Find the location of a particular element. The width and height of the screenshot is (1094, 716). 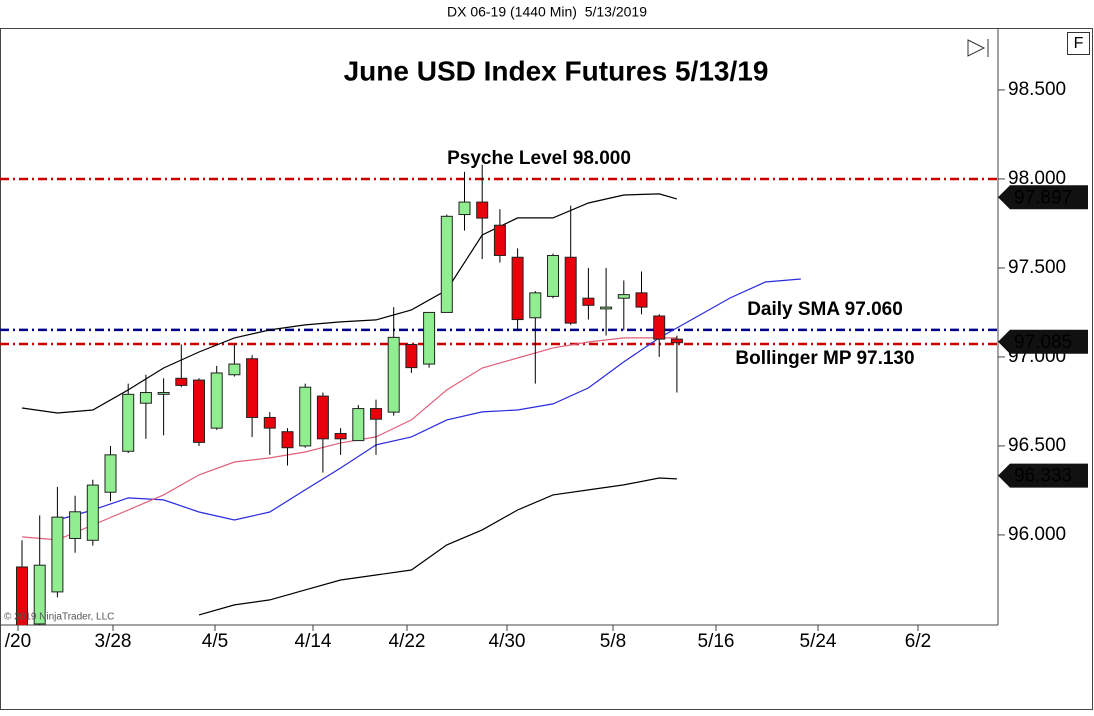

price-marker-label: 97.085 is located at coordinates (1043, 342).